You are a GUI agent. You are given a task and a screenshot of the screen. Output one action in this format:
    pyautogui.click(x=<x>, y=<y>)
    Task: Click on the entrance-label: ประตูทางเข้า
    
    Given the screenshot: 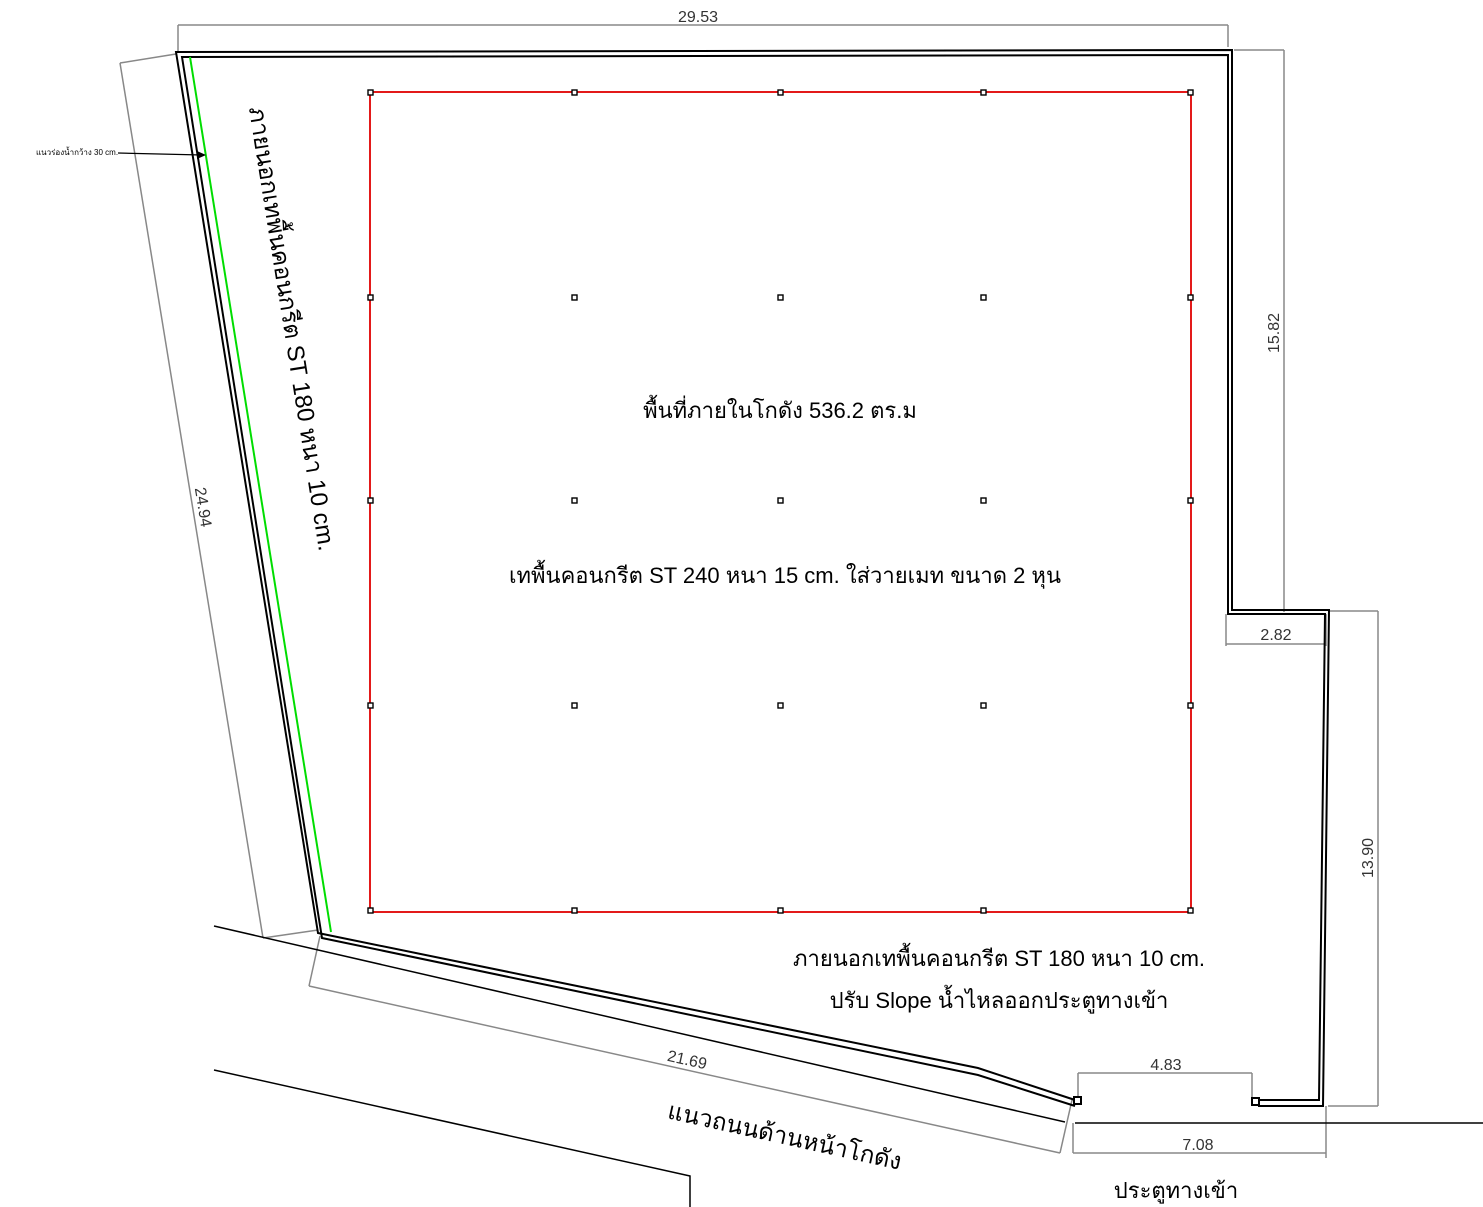 What is the action you would take?
    pyautogui.click(x=1176, y=1191)
    